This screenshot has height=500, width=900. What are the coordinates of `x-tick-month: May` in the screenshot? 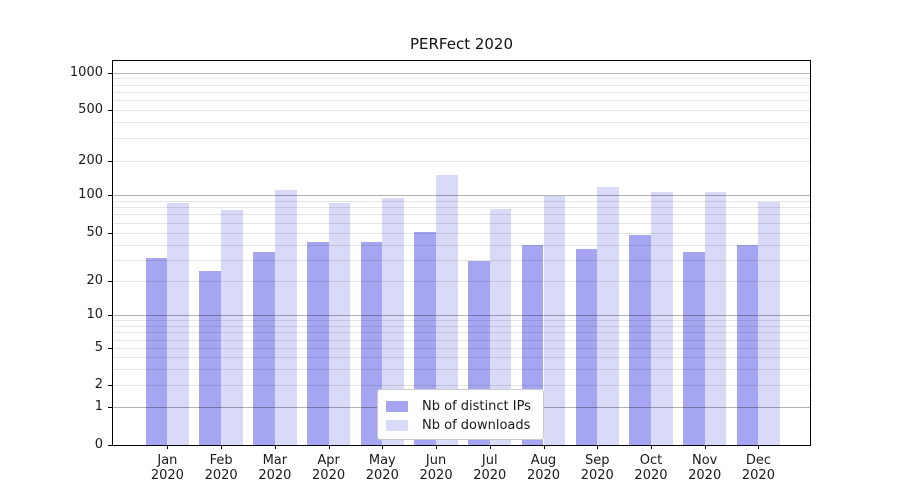 It's located at (382, 460).